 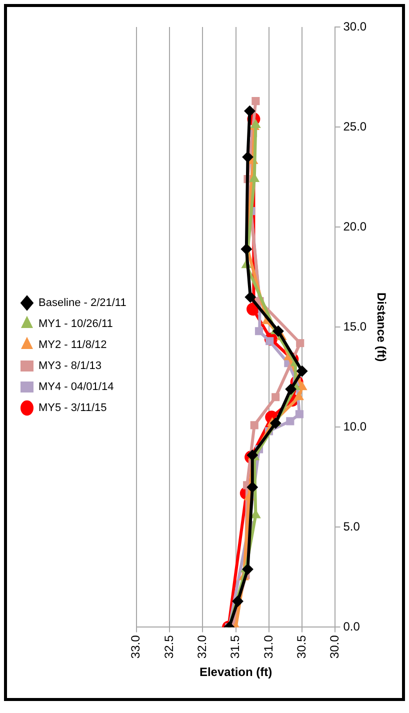 I want to click on x-tick-label: 30.5, so click(x=301, y=646).